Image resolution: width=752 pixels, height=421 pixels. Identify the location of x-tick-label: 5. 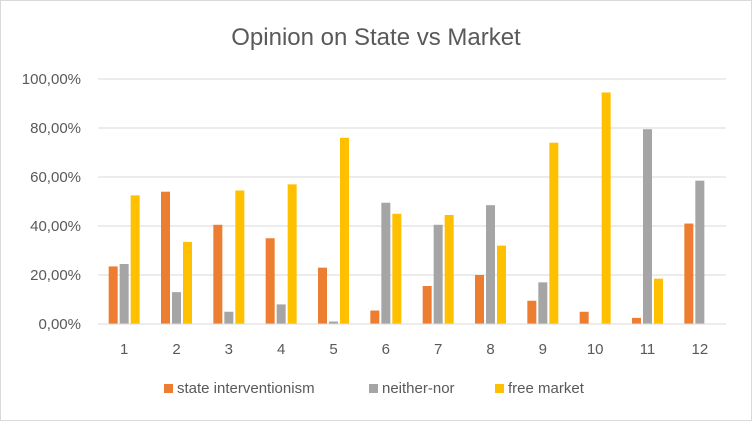
(333, 349).